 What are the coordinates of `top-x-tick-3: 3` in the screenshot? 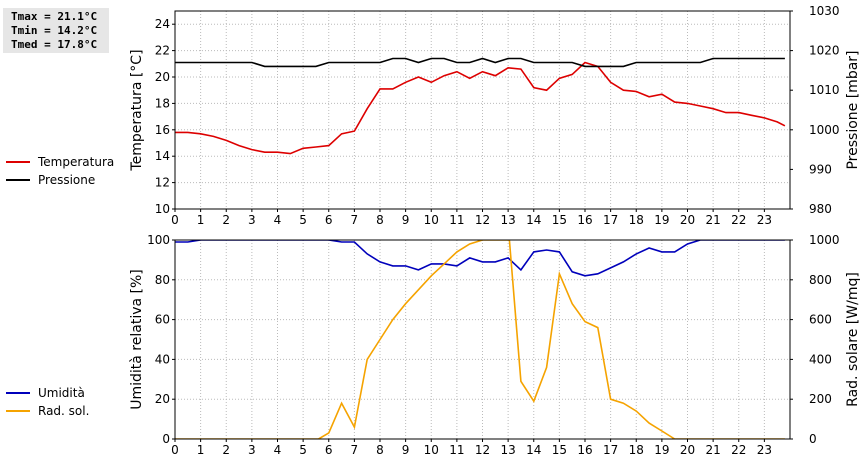 It's located at (252, 220).